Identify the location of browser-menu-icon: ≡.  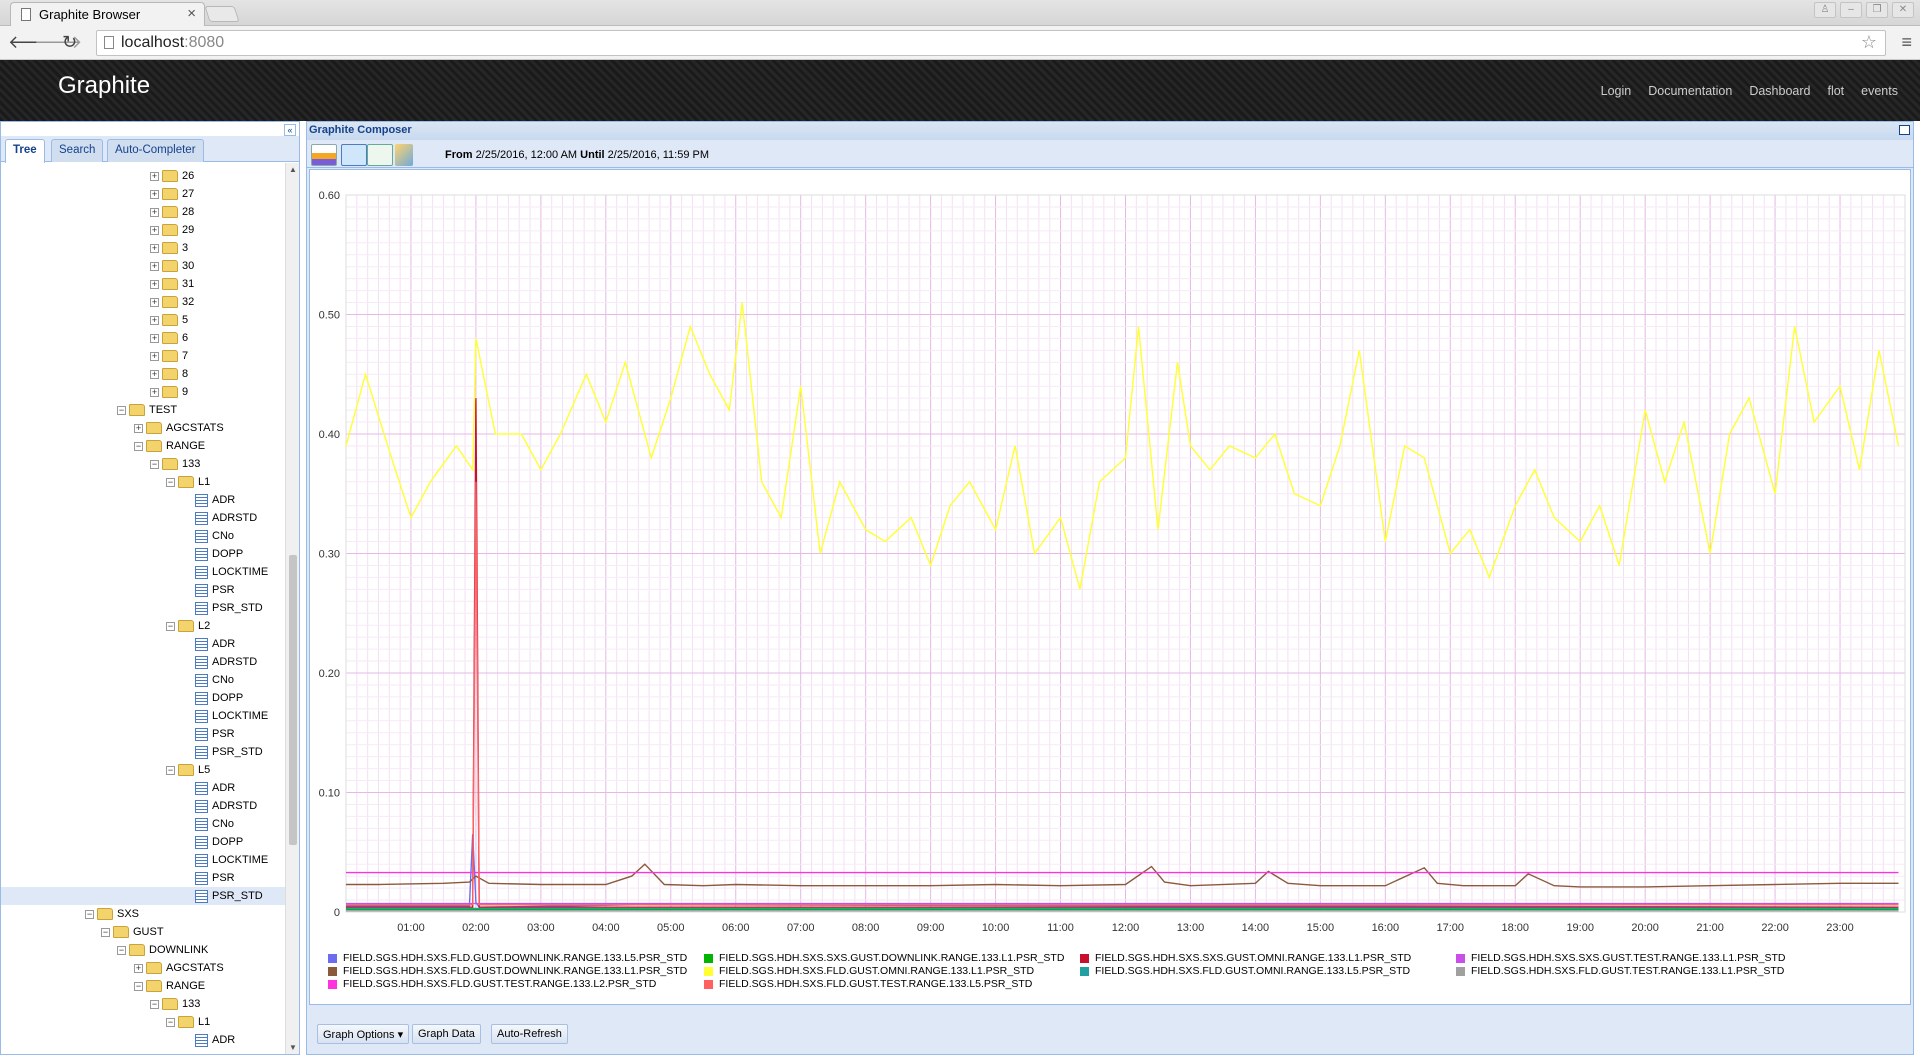
(1906, 42).